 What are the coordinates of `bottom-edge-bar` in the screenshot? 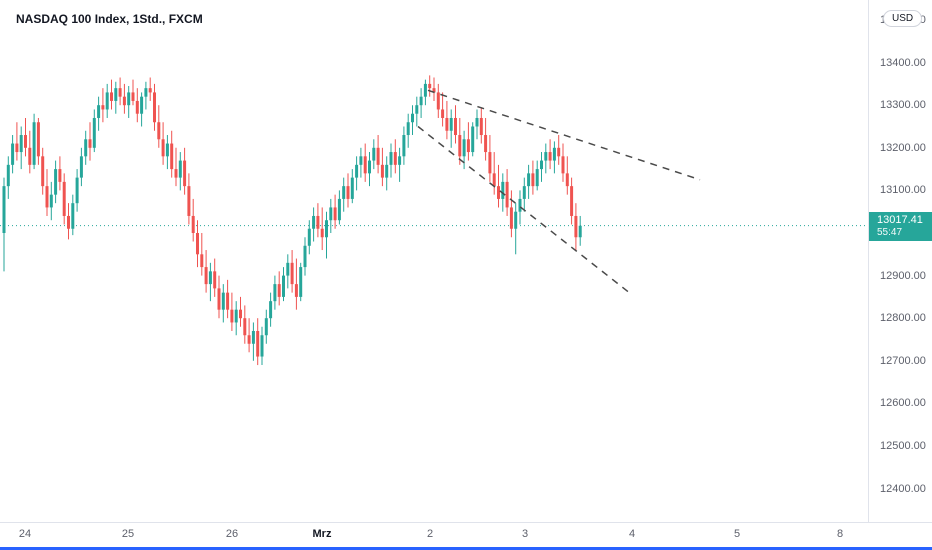 It's located at (466, 548).